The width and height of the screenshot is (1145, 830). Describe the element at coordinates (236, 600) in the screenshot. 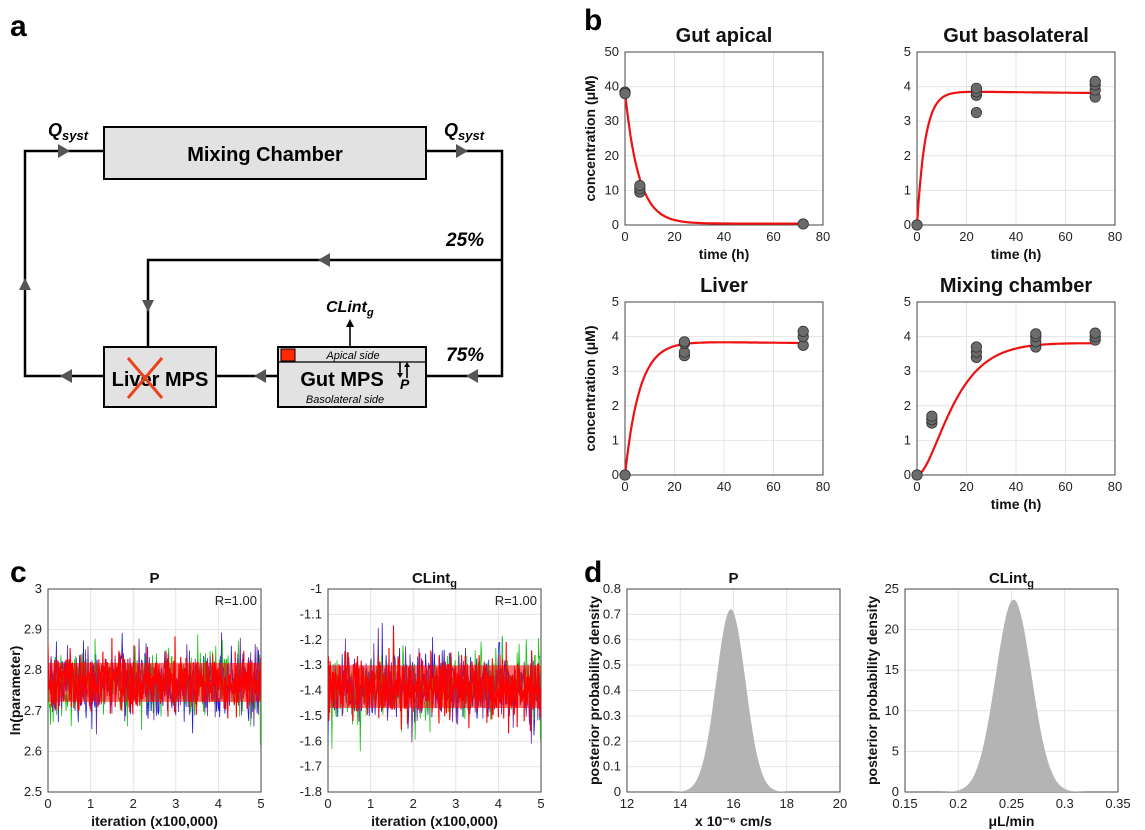

I see `convergence-annotation: R=1.00` at that location.